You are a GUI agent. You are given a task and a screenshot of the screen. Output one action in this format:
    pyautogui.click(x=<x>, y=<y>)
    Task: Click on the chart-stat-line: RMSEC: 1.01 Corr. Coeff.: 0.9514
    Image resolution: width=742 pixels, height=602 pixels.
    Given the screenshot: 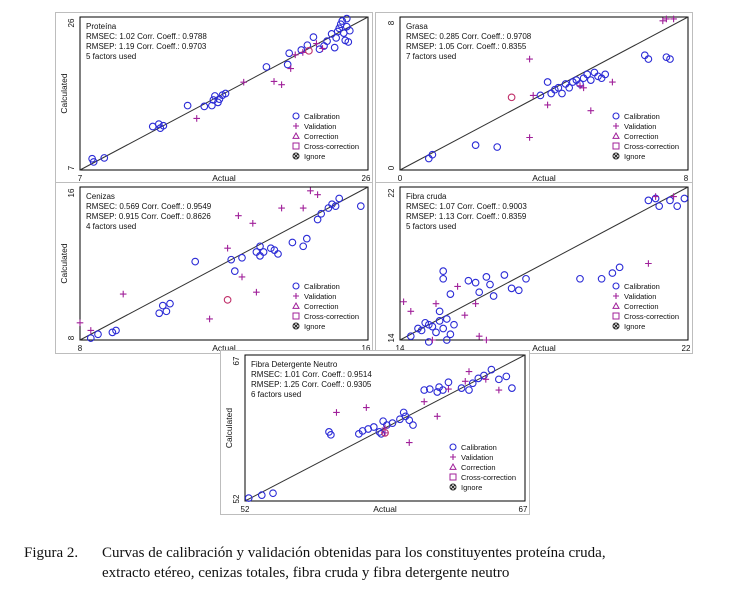 What is the action you would take?
    pyautogui.click(x=311, y=374)
    